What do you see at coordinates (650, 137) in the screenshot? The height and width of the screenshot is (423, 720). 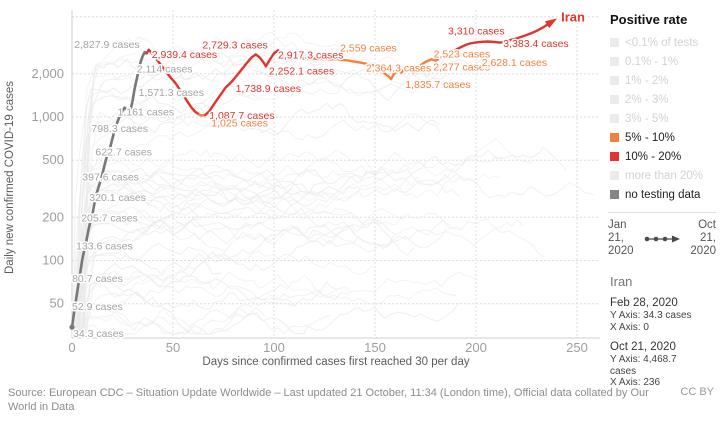 I see `legend-item-label: 5% - 10%` at bounding box center [650, 137].